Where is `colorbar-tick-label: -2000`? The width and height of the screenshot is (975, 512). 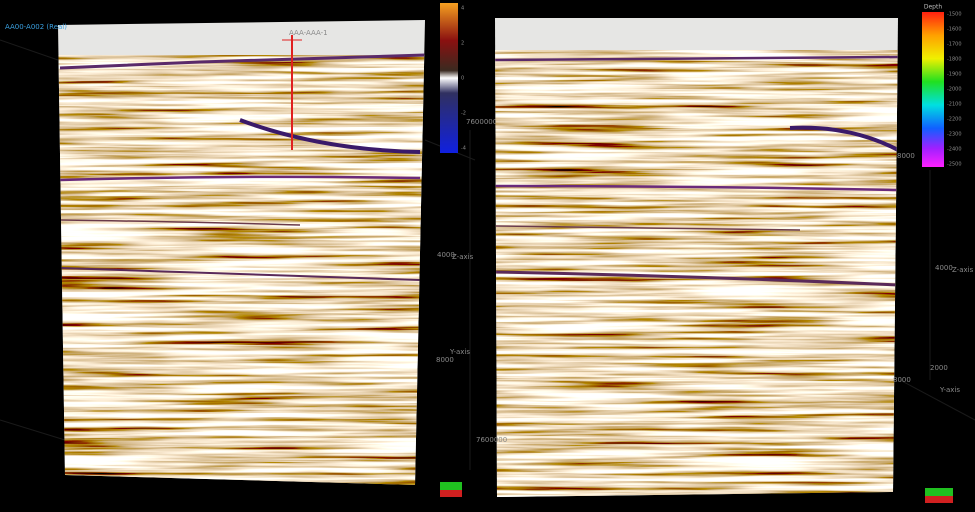 colorbar-tick-label: -2000 is located at coordinates (954, 90).